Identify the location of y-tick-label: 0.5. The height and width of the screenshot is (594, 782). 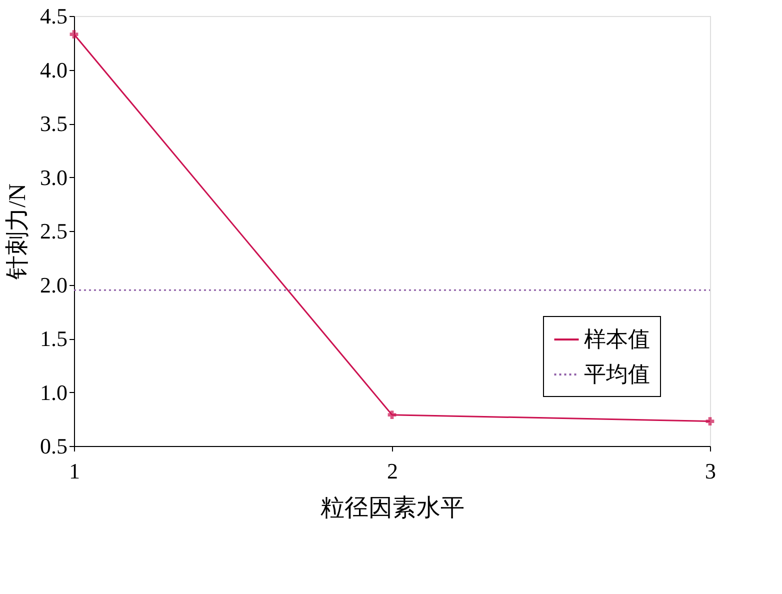
(54, 446).